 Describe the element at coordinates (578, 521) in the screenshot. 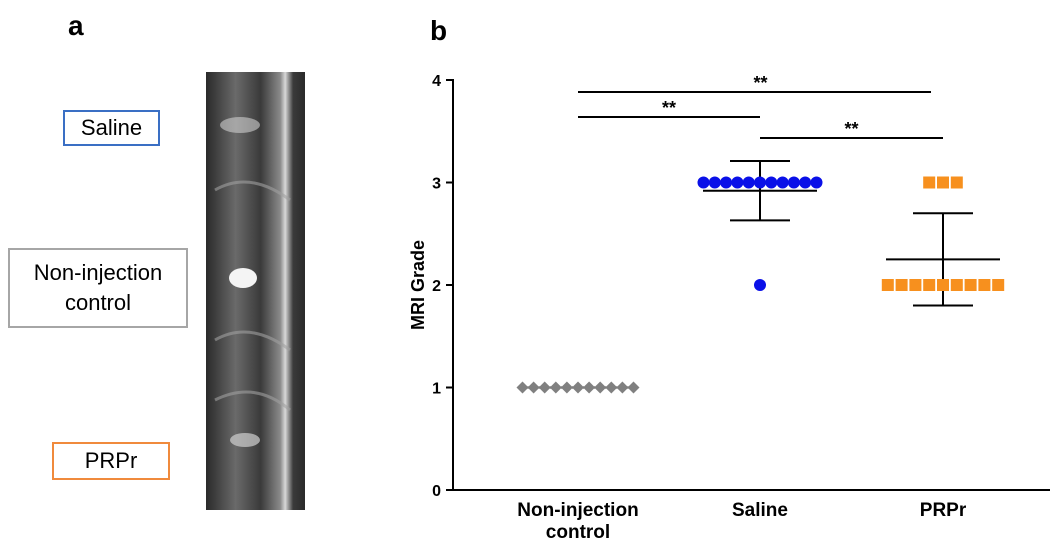

I see `x-tick-label: Non-injection control` at that location.